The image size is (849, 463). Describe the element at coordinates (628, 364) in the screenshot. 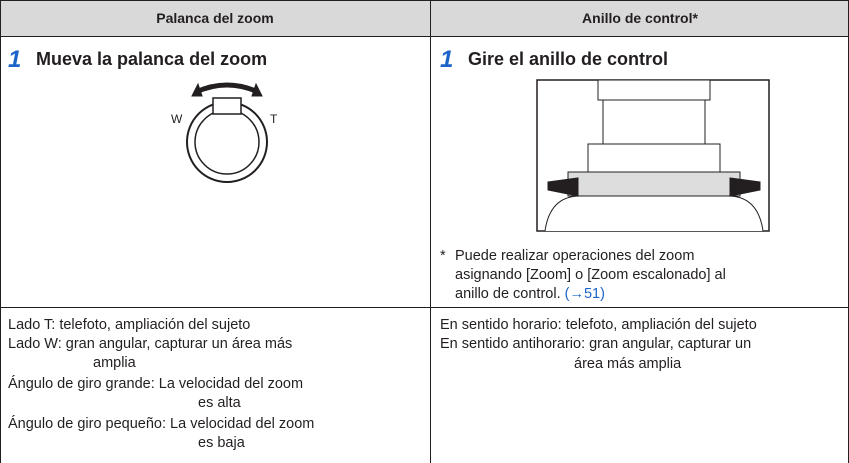

I see `desc-line: área más amplia` at that location.